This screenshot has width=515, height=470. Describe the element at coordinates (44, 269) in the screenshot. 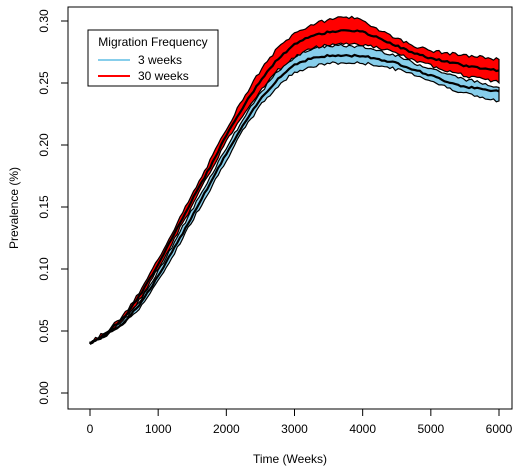

I see `y-tick-label-0.10: 0.10` at that location.